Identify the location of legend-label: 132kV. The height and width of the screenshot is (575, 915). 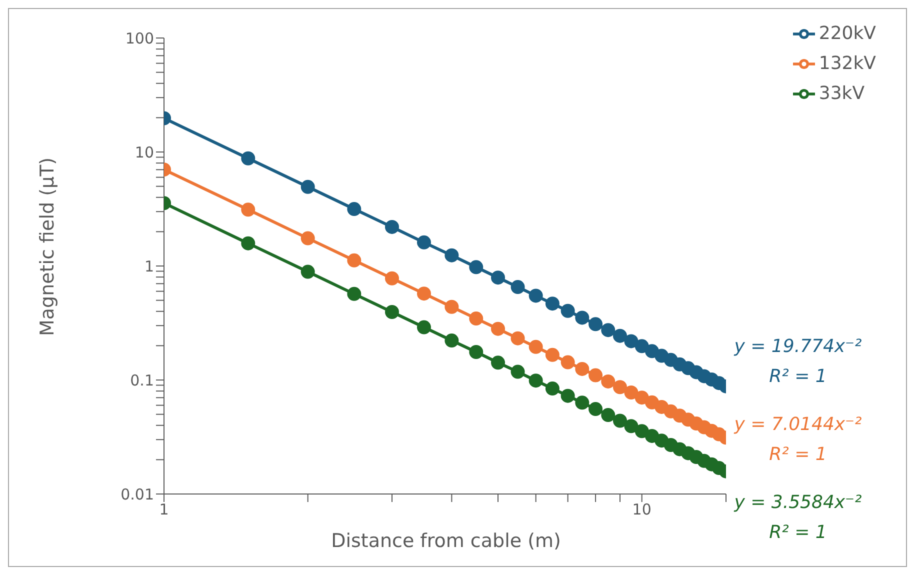
(847, 63).